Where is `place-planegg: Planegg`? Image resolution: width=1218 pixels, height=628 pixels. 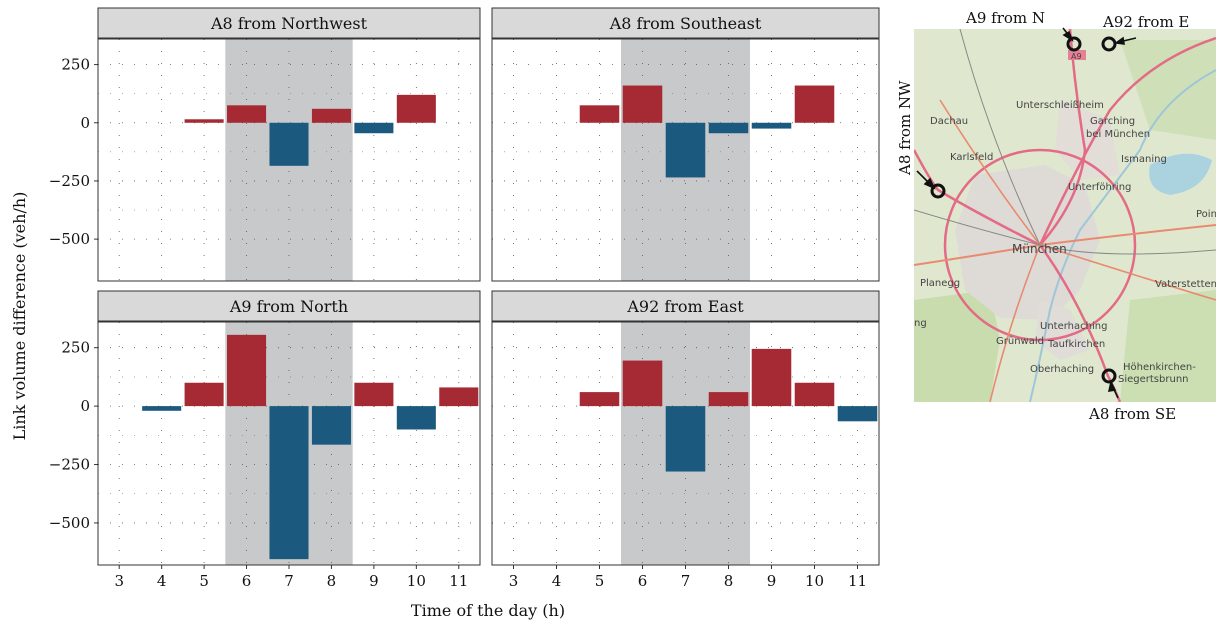
place-planegg: Planegg is located at coordinates (940, 283).